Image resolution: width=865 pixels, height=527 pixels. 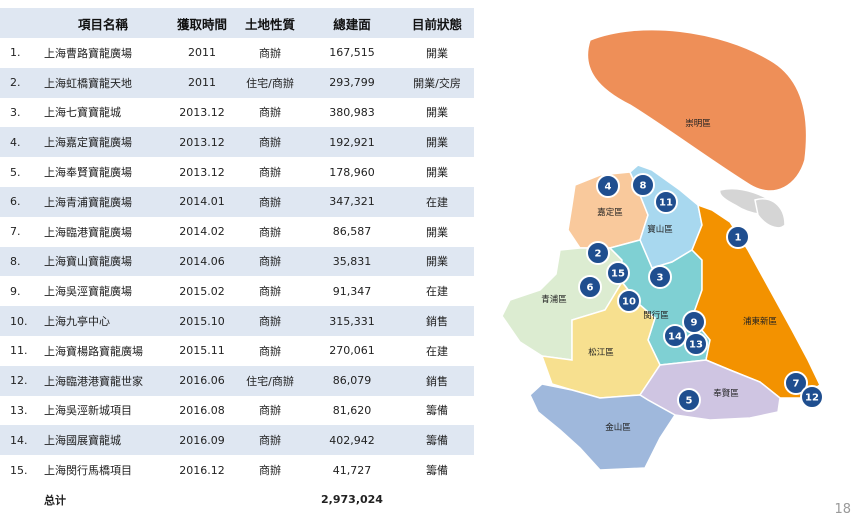 What do you see at coordinates (19, 380) in the screenshot?
I see `row-index: 12.` at bounding box center [19, 380].